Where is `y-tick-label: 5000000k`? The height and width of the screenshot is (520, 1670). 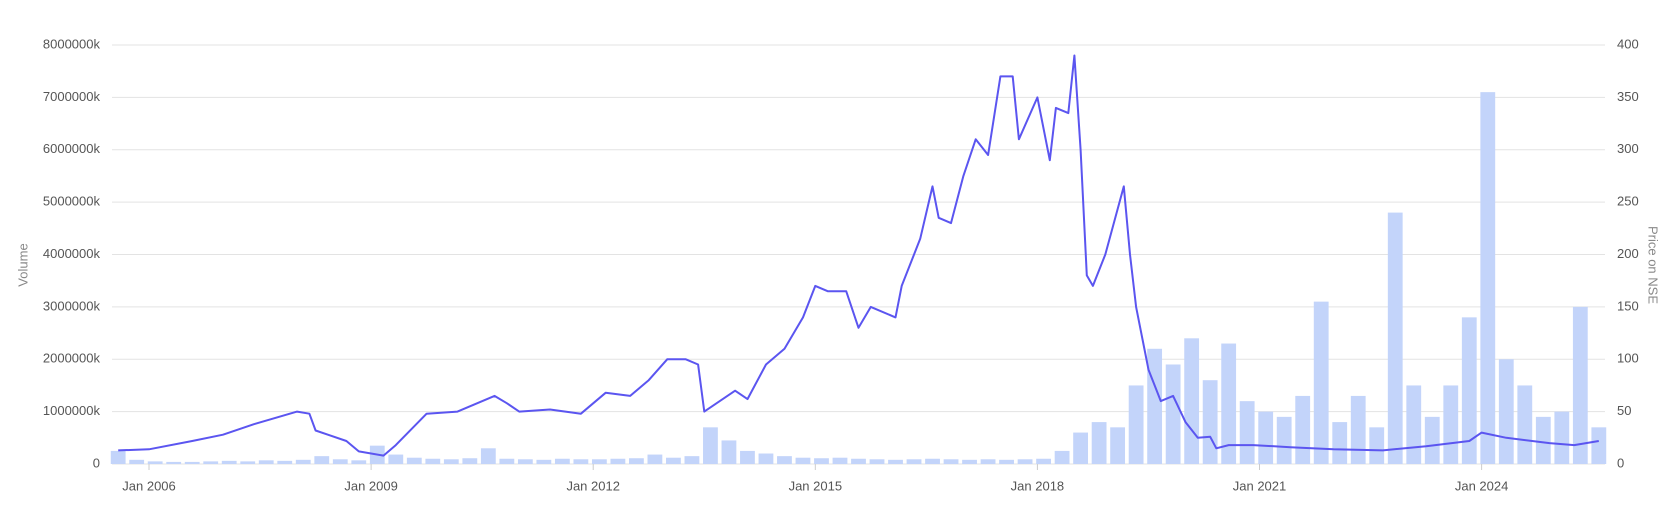
y-tick-label: 5000000k is located at coordinates (72, 201).